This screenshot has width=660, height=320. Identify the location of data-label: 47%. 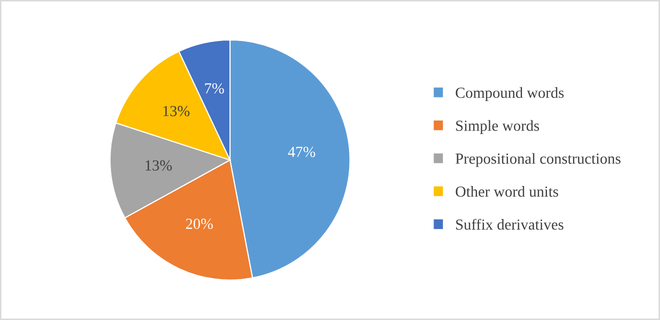
(302, 152).